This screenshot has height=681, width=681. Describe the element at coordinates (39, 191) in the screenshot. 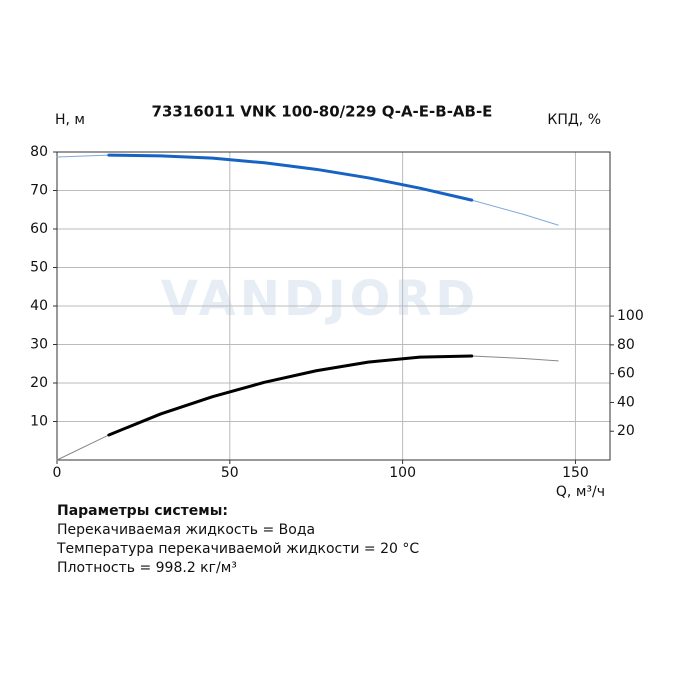

I see `y-tick-label: 70` at that location.